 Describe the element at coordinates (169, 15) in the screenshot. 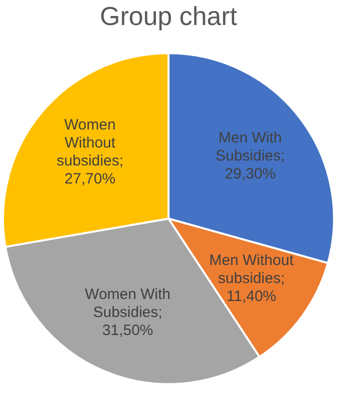

I see `chart-title: Group chart` at that location.